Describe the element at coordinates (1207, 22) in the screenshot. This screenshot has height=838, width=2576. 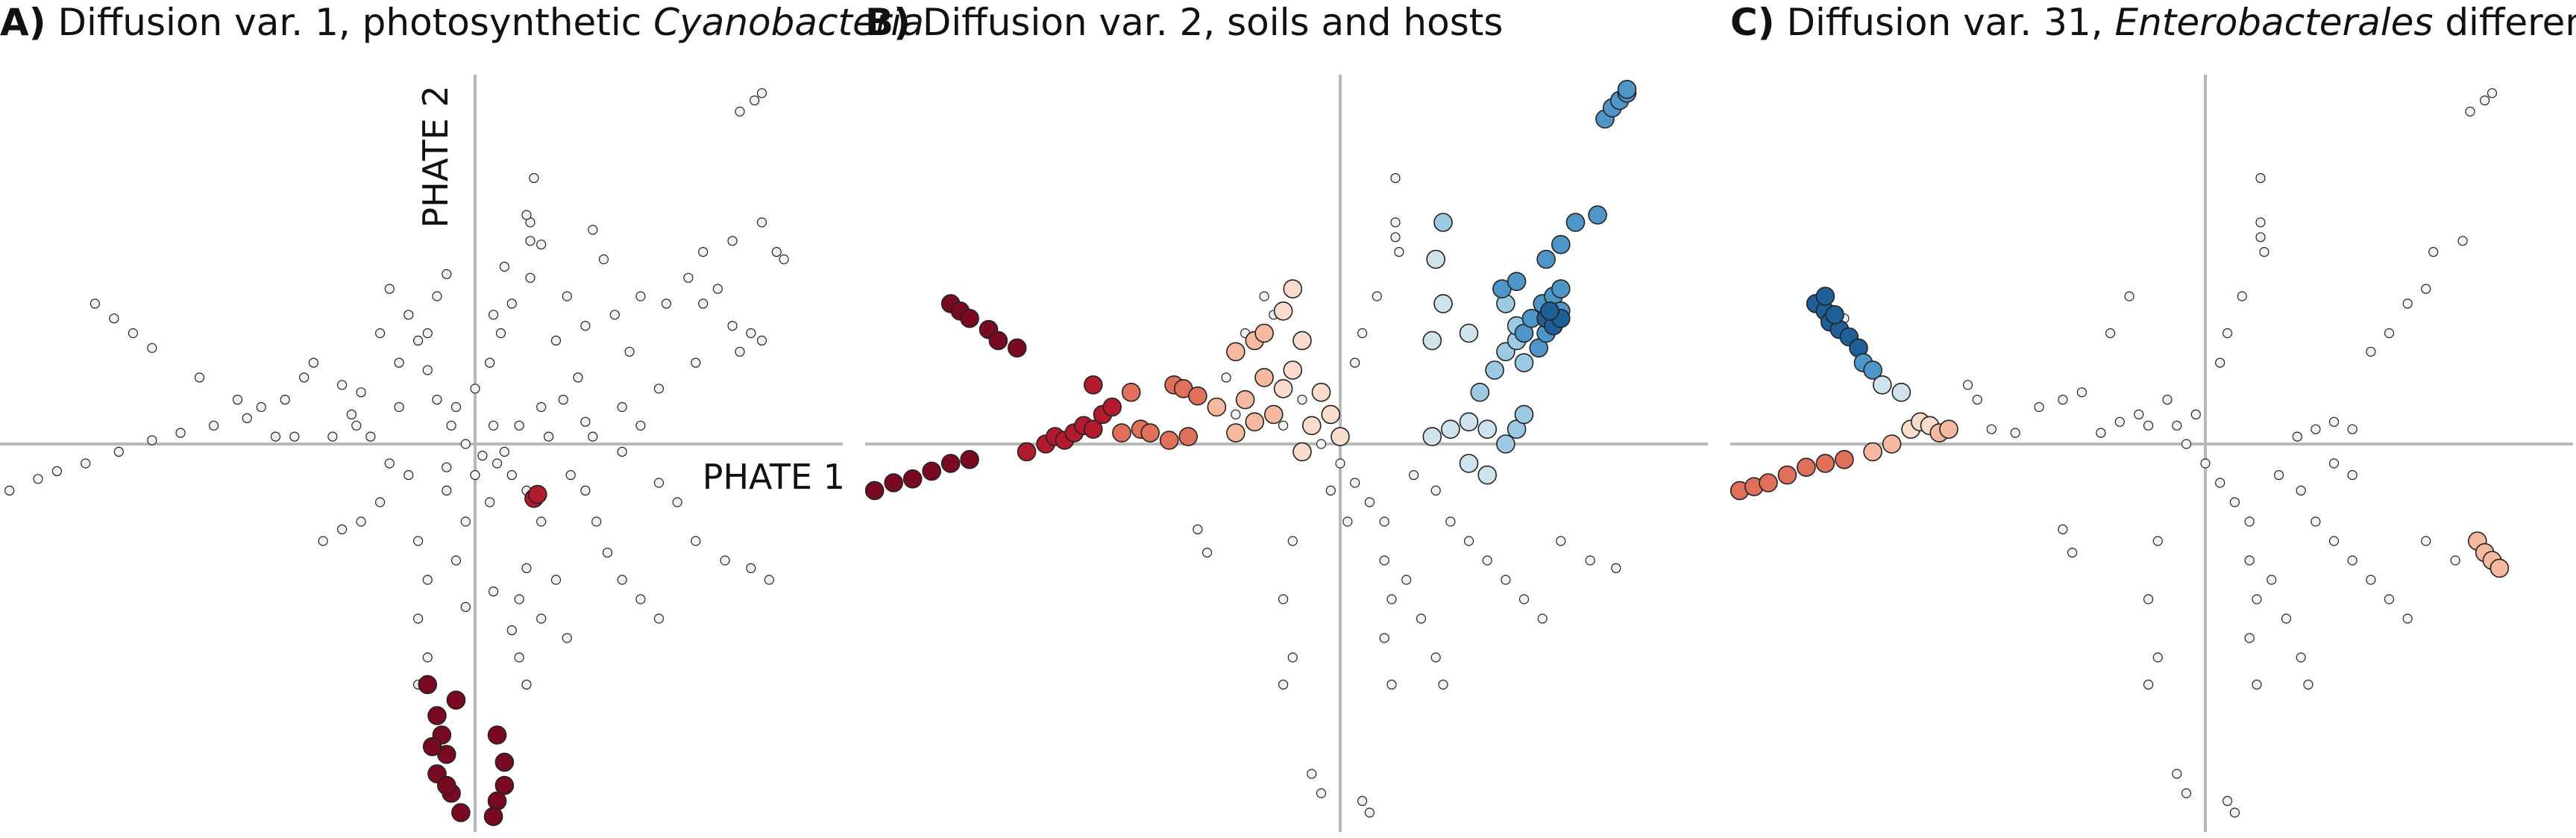
I see `panel-b-title-text: Diffusion var. 2, soils and hosts` at that location.